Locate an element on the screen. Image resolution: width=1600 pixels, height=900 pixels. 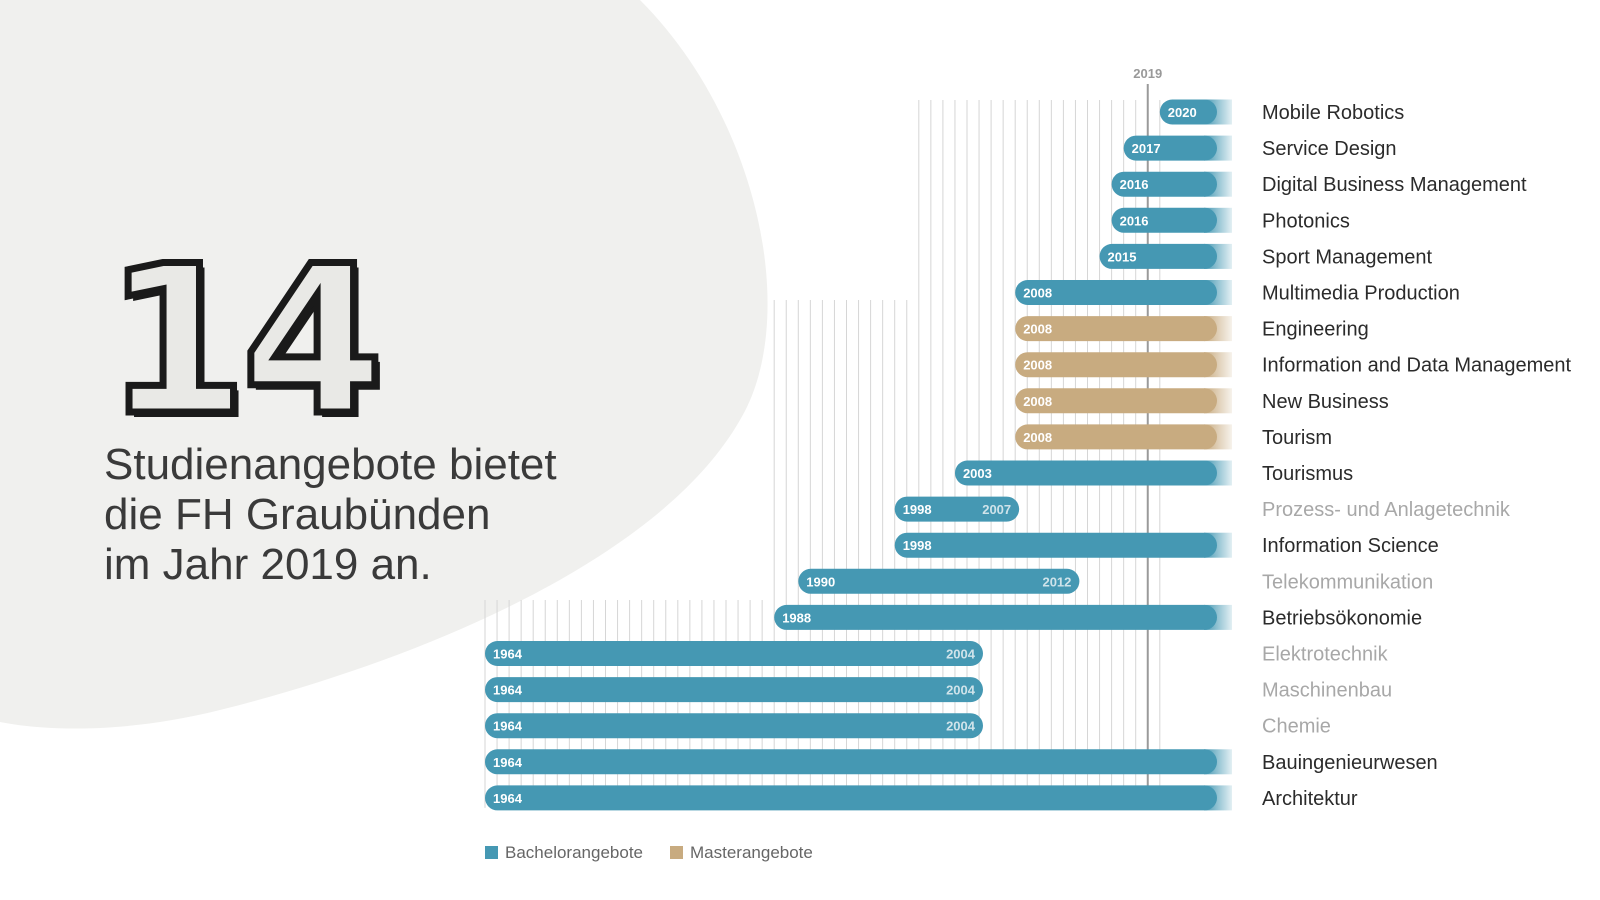
program-label: Maschinenbau is located at coordinates (1327, 691).